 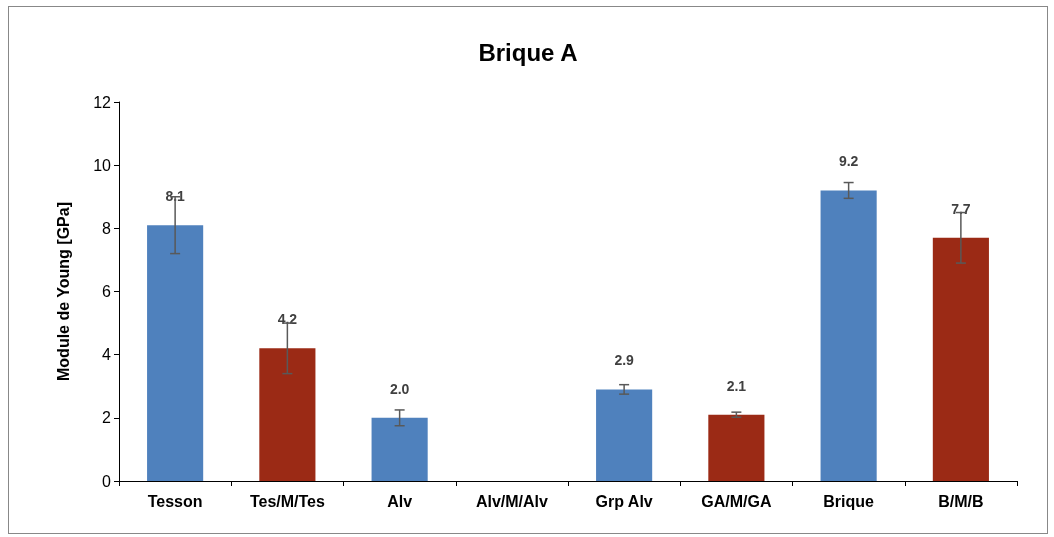 I want to click on x-tick-label: Tesson, so click(x=175, y=501).